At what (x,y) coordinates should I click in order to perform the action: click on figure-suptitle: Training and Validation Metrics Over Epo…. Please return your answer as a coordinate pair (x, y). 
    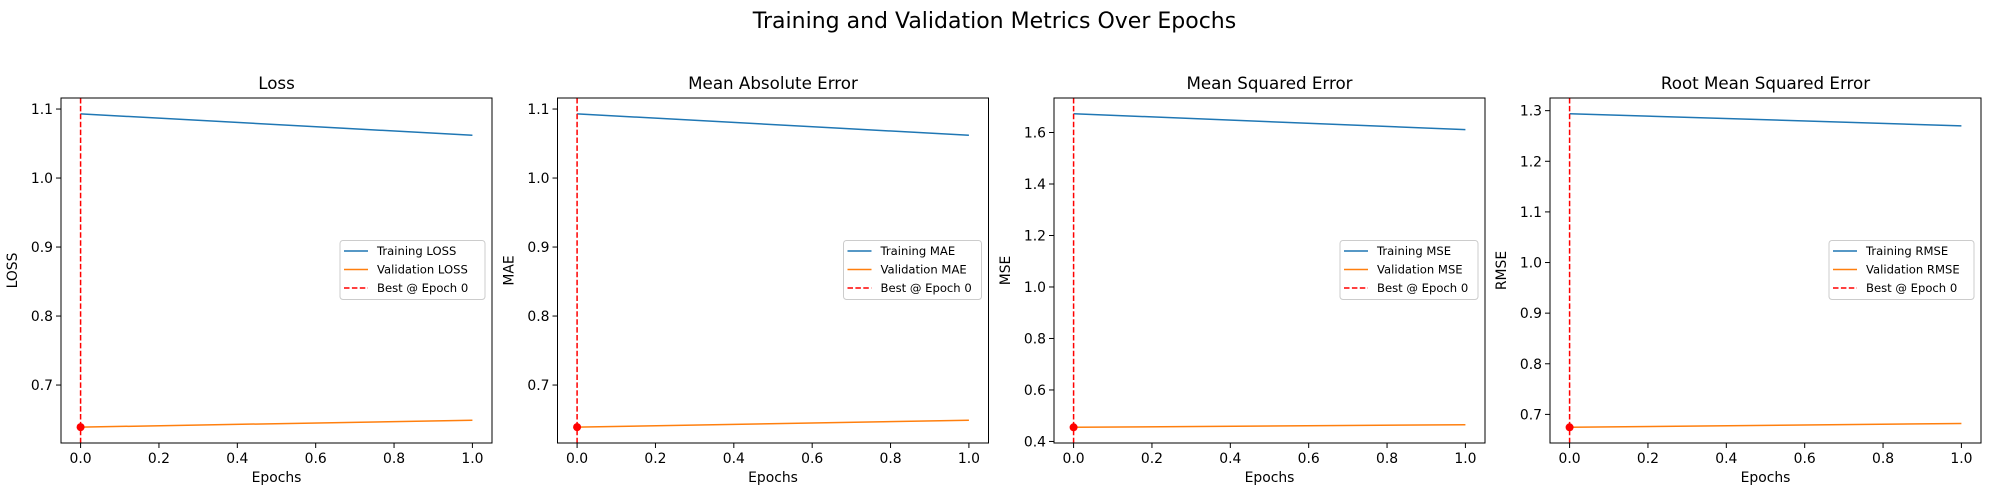
    Looking at the image, I should click on (994, 21).